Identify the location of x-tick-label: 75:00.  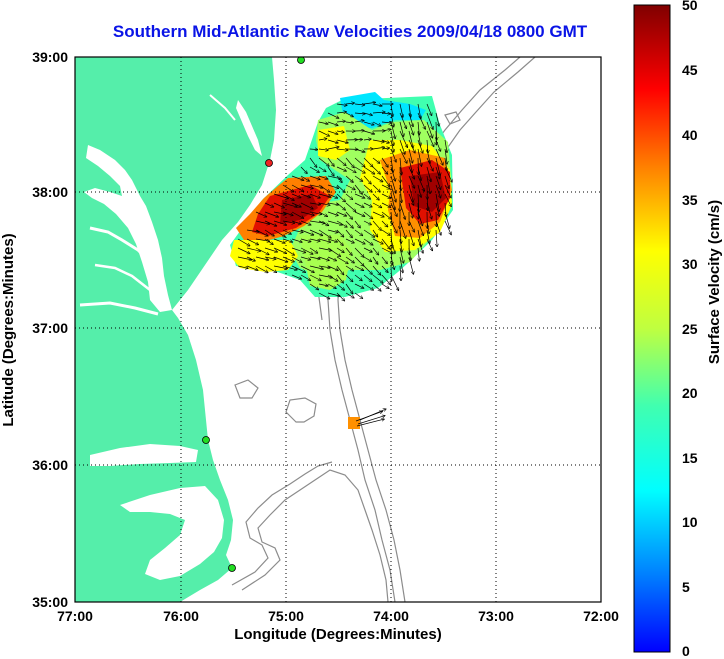
(286, 616).